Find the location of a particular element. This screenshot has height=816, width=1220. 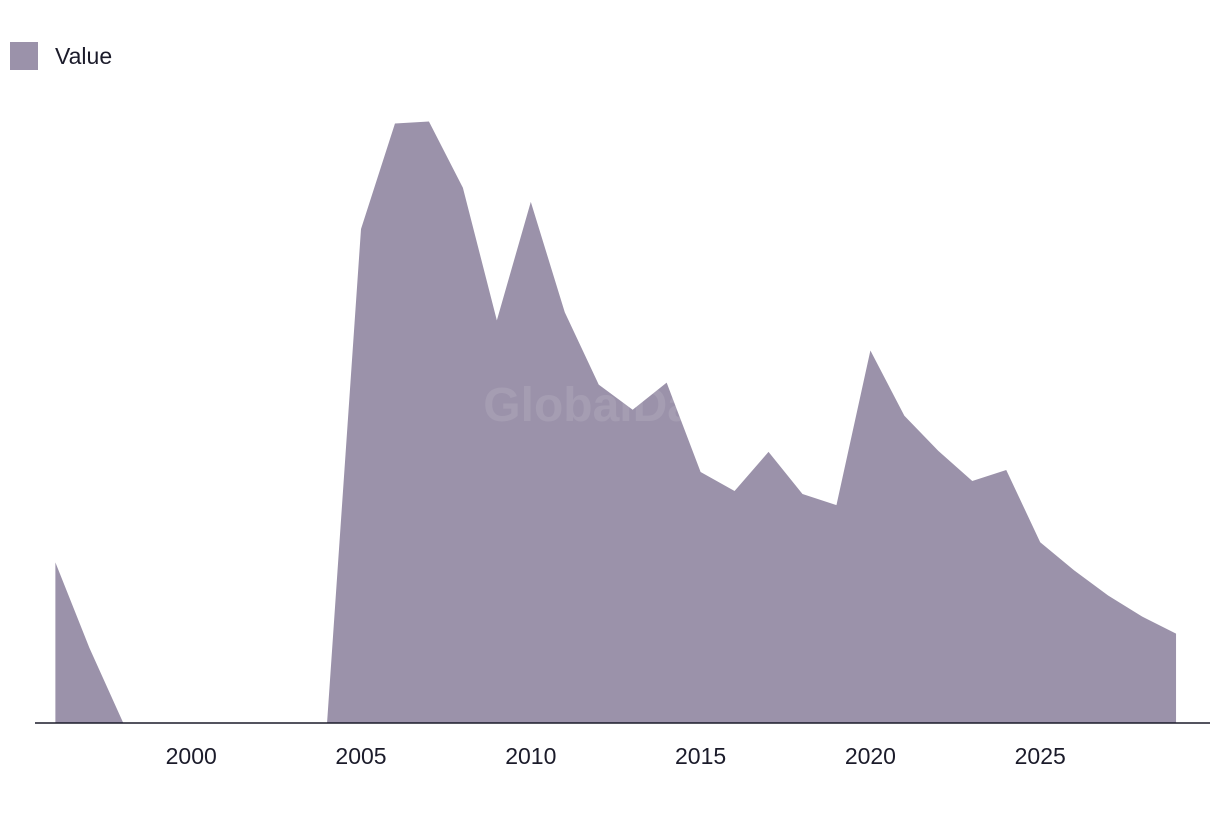

chart-legend: Value is located at coordinates (61, 56).